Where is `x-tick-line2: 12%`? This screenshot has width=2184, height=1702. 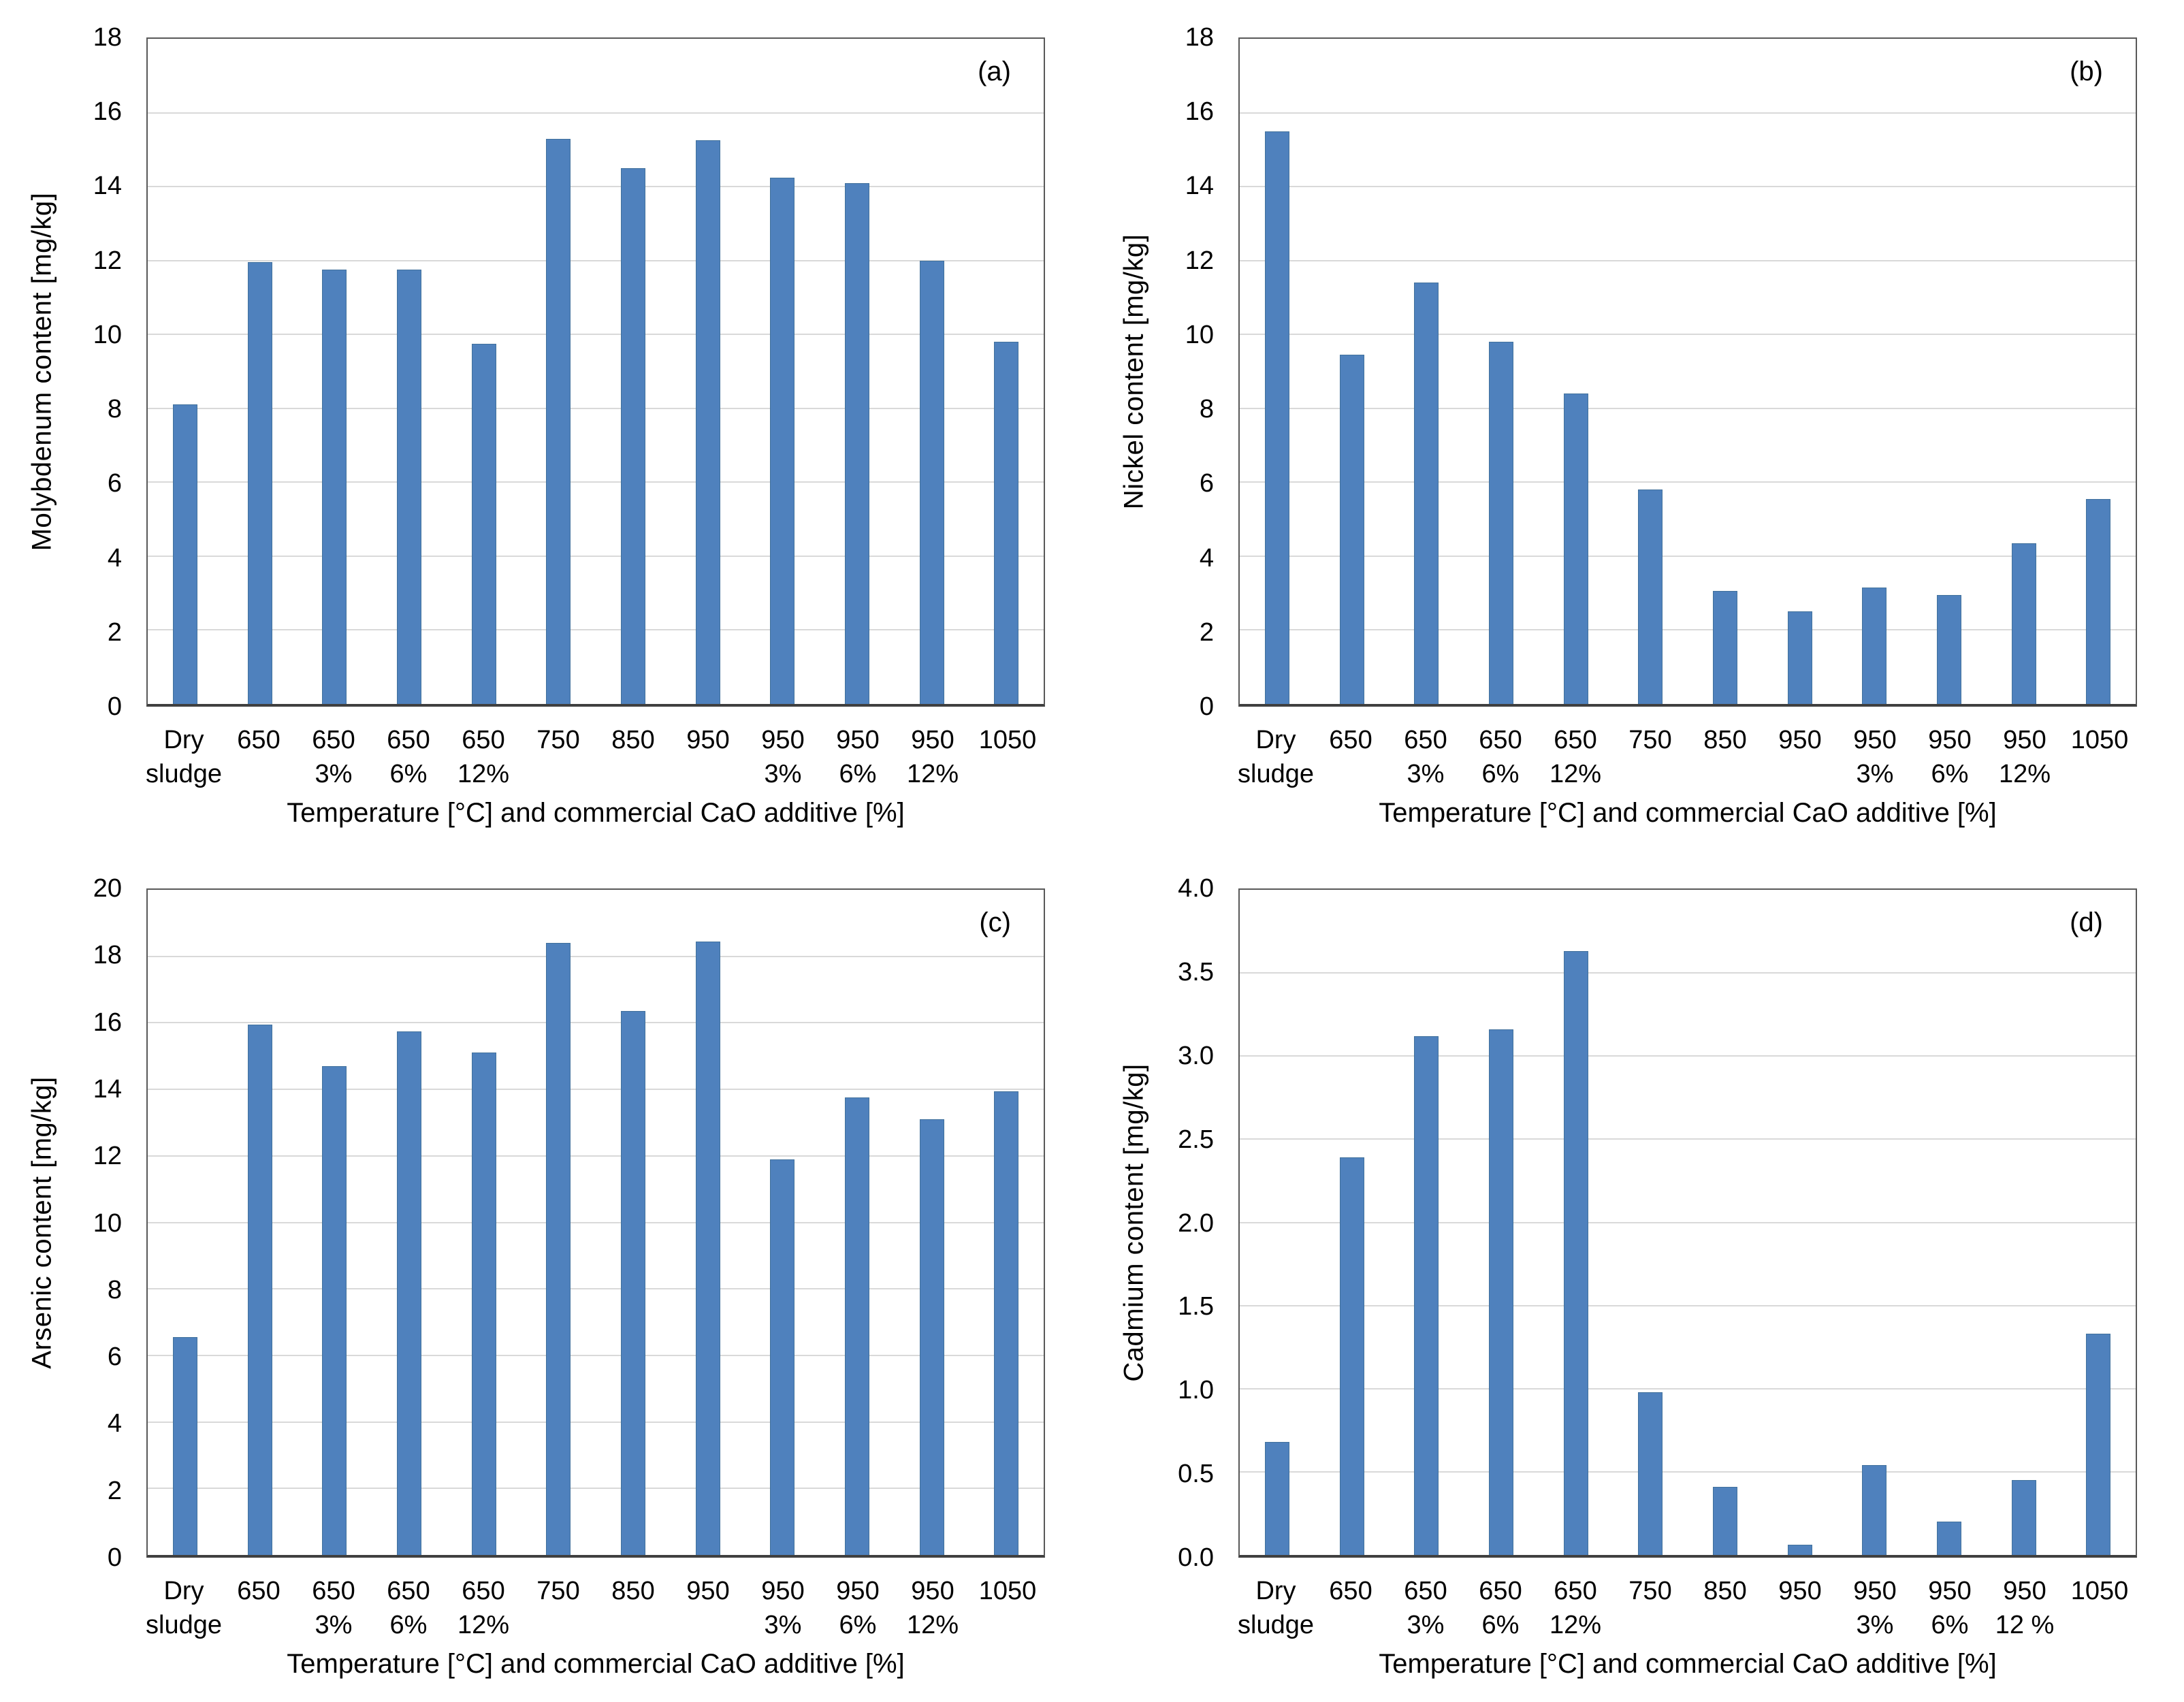 x-tick-line2: 12% is located at coordinates (932, 774).